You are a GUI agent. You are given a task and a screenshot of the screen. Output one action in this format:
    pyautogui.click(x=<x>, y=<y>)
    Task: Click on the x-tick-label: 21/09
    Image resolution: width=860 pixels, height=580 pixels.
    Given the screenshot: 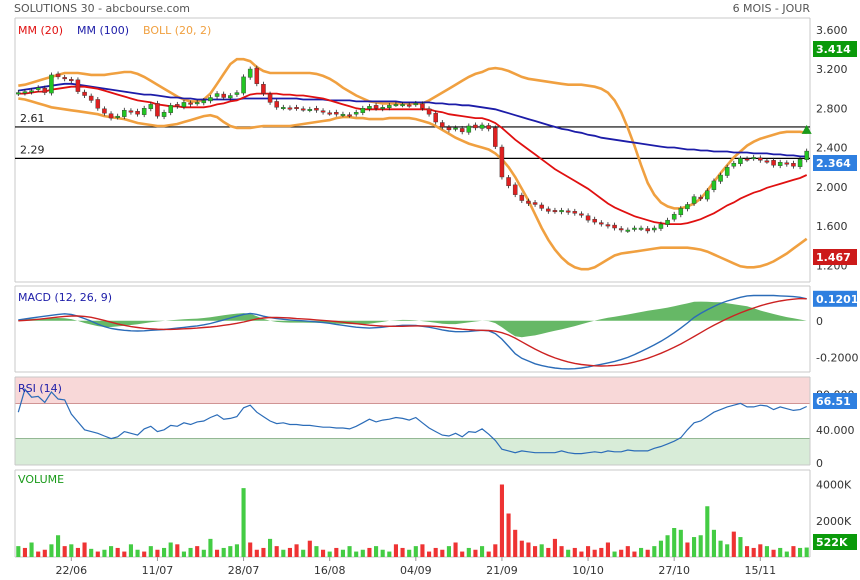 What is the action you would take?
    pyautogui.click(x=502, y=570)
    